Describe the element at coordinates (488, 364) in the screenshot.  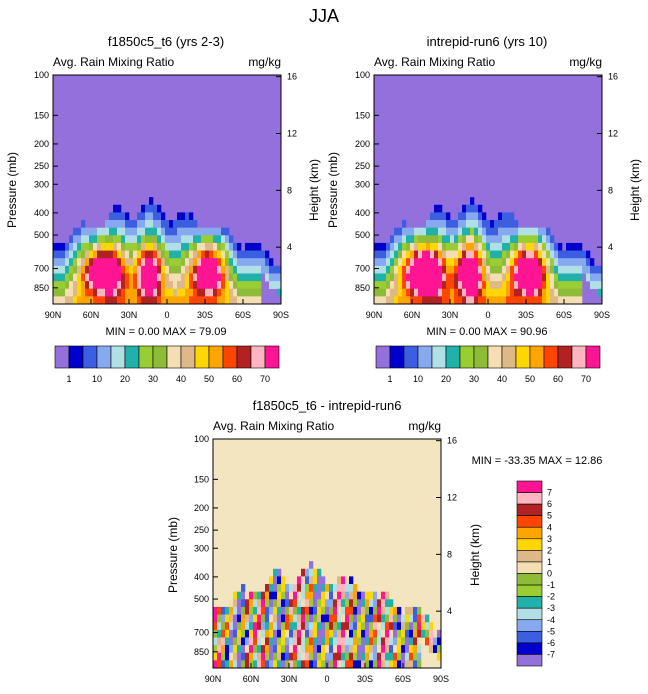
I see `panel2-colorbar: 1 10 20 30 40 50 60 70` at that location.